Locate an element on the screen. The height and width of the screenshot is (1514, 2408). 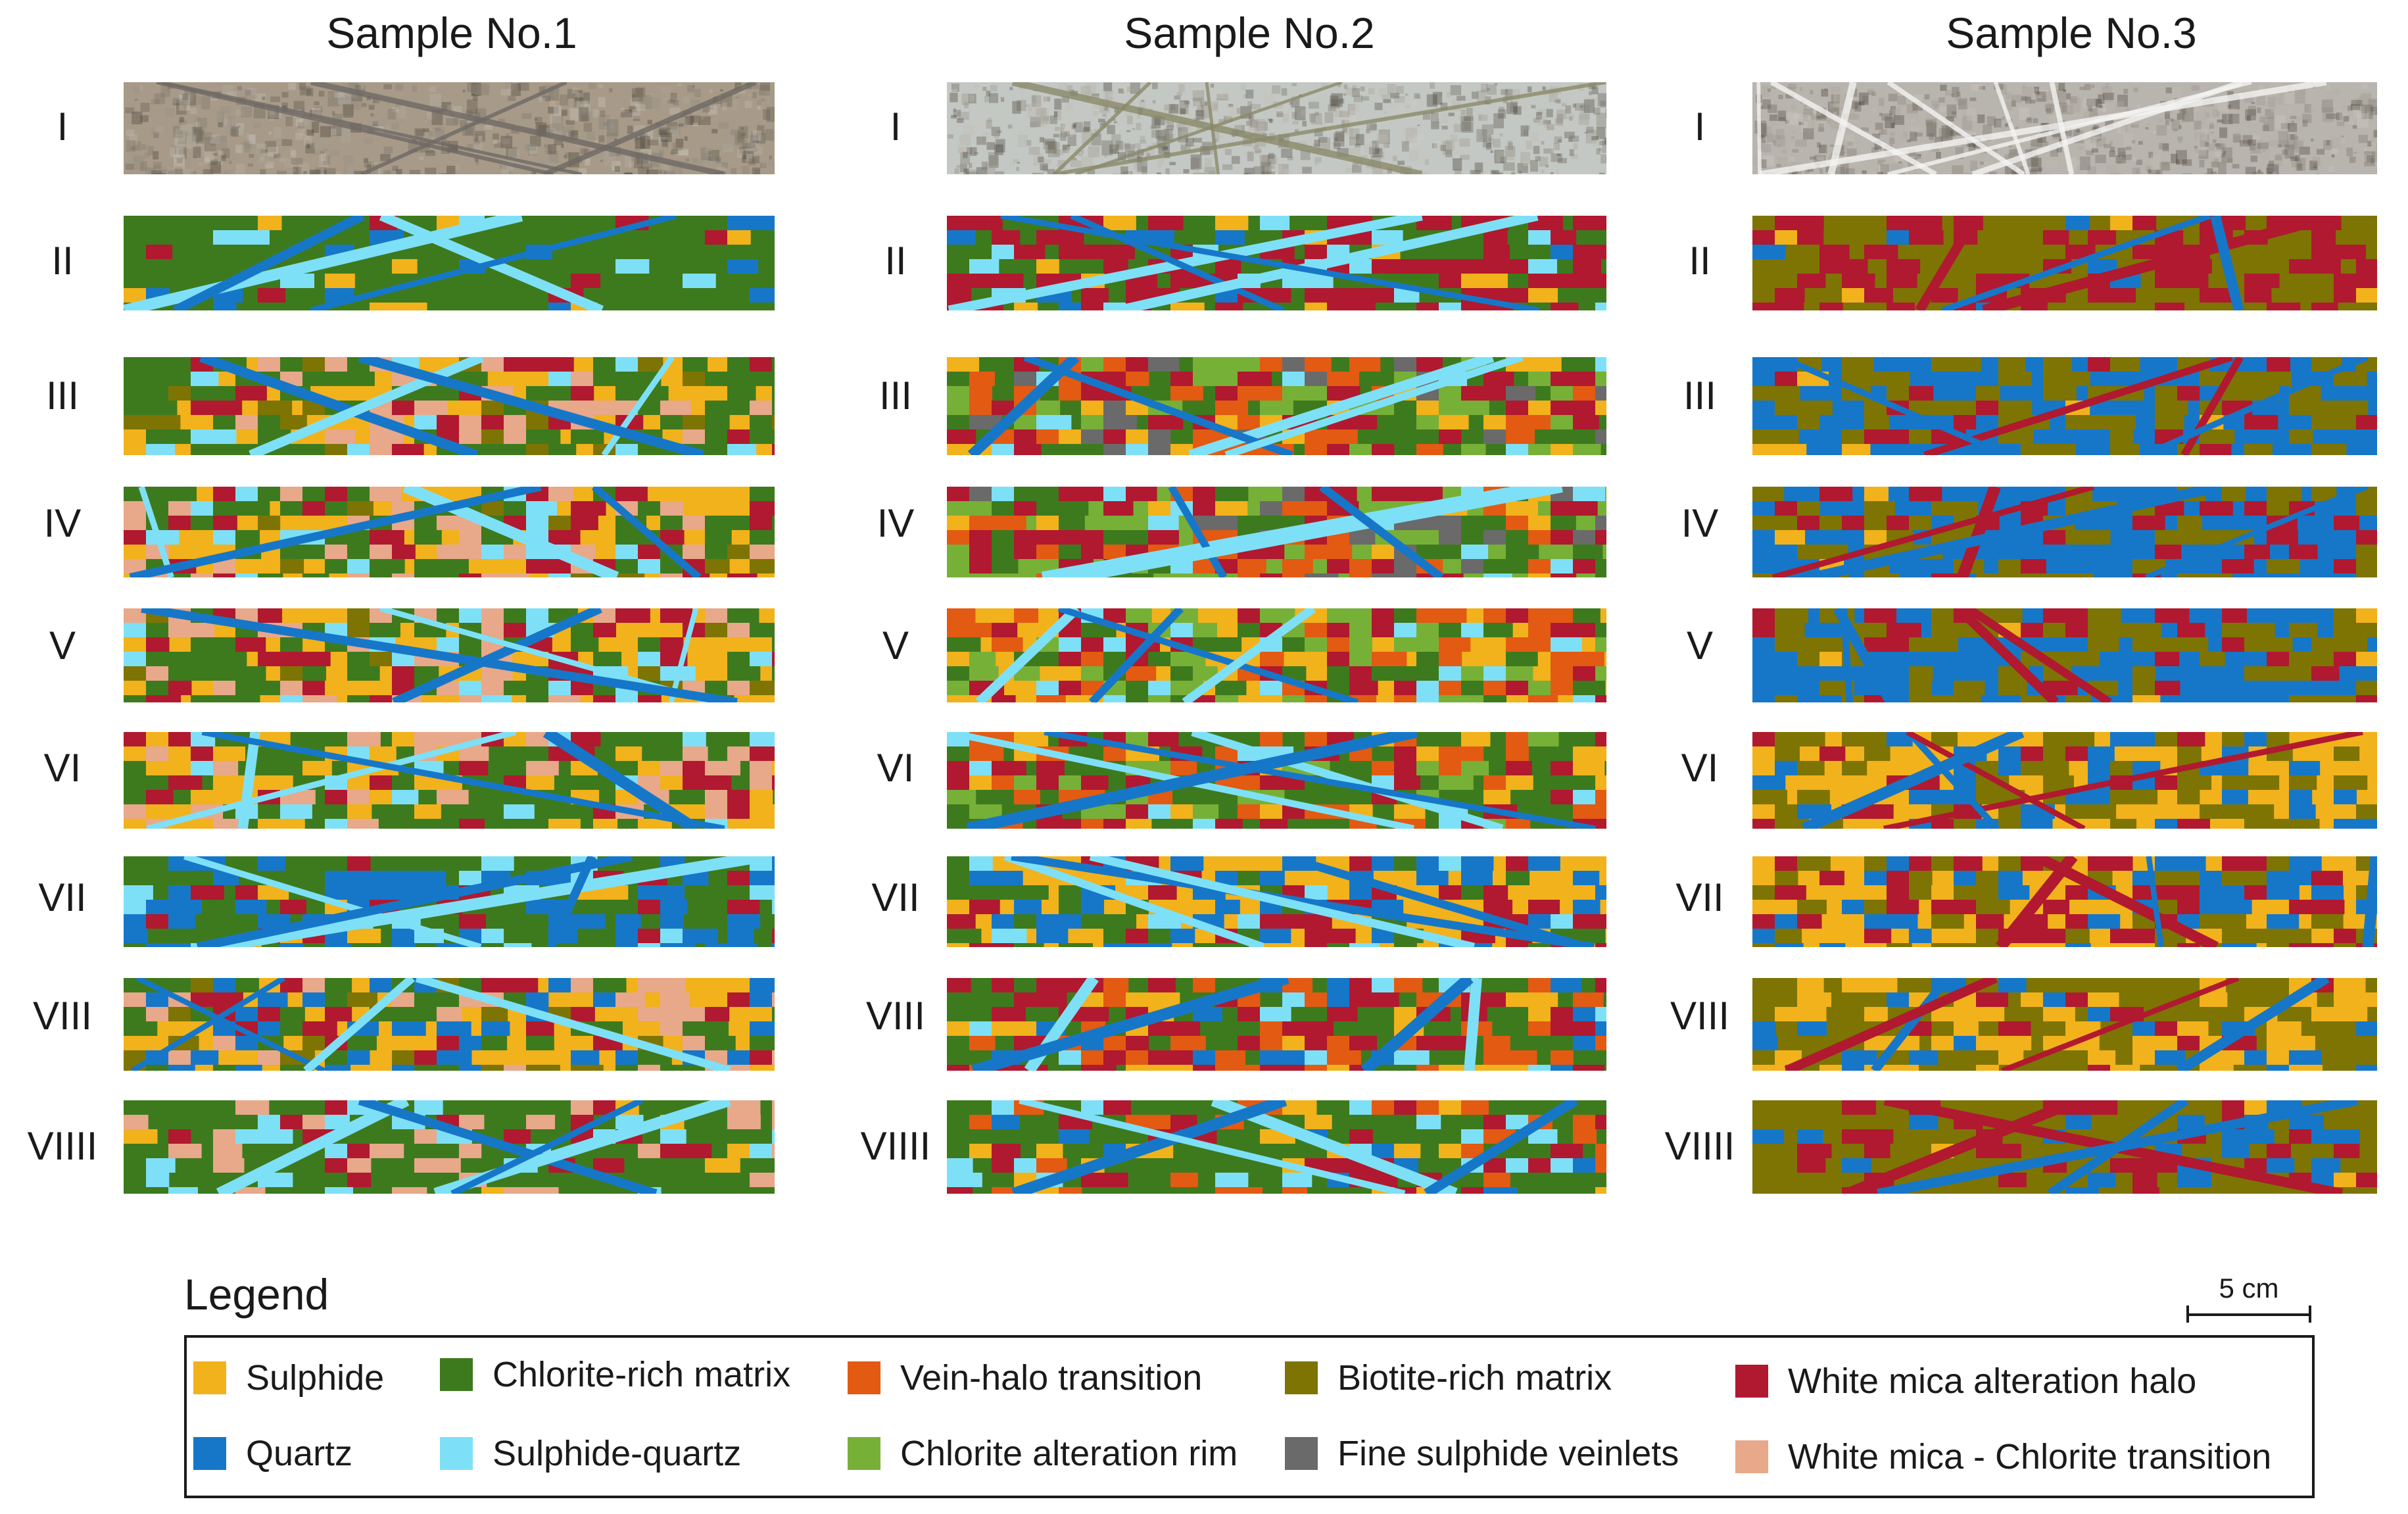
legend-item-white-mica-alteration-halo: White mica alteration halo is located at coordinates (1965, 1381).